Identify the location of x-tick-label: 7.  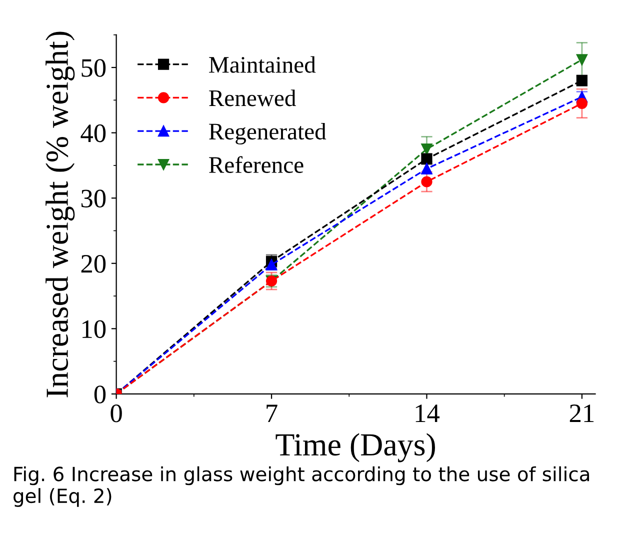
(272, 413).